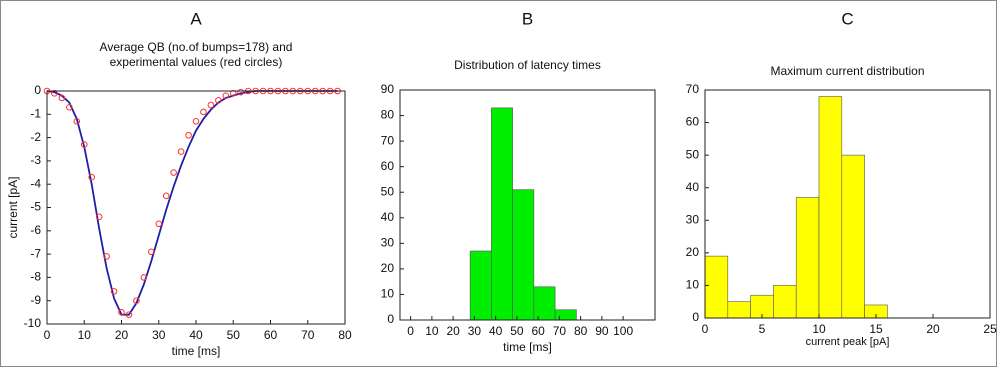 The width and height of the screenshot is (997, 367). What do you see at coordinates (388, 115) in the screenshot?
I see `y-tick-label: 80` at bounding box center [388, 115].